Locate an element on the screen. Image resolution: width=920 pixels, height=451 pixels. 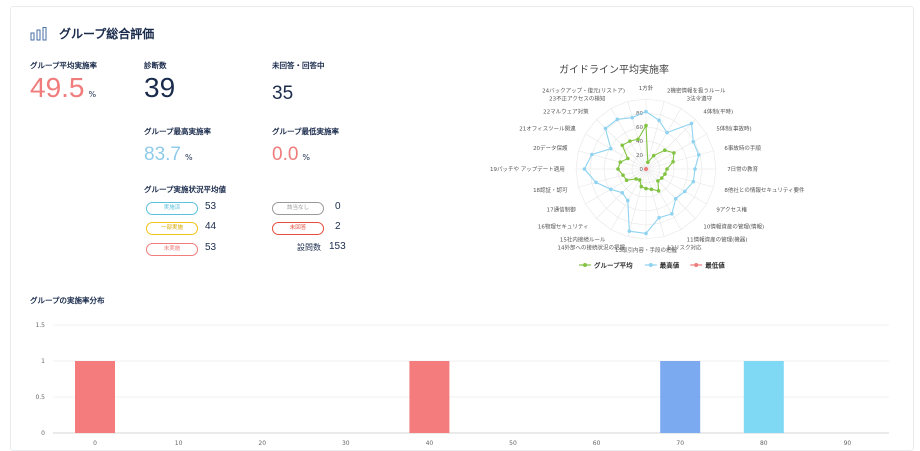
status-badge-done: 実施済 is located at coordinates (172, 208).